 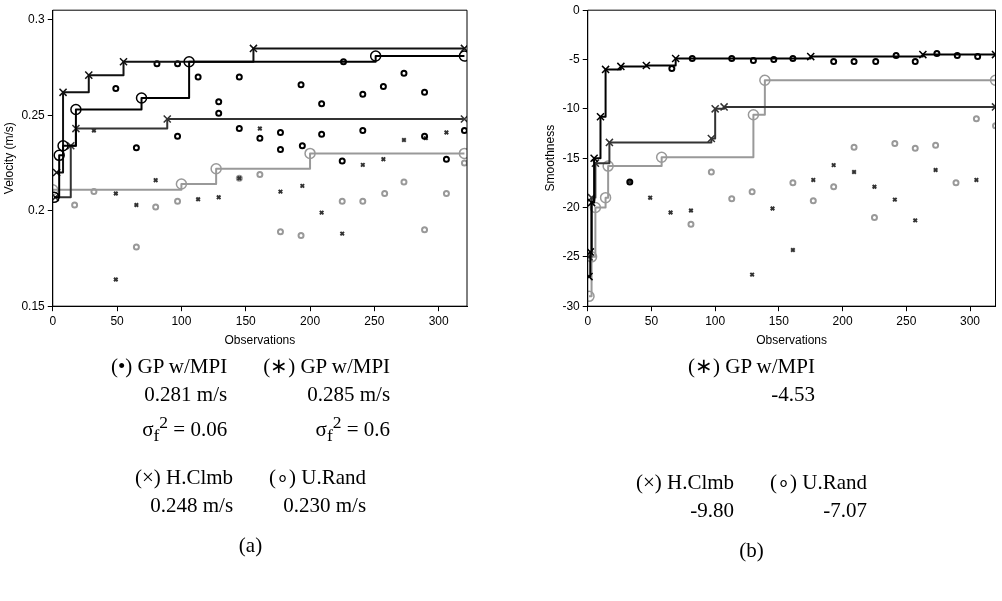 What do you see at coordinates (571, 256) in the screenshot?
I see `y-tick-label: -25` at bounding box center [571, 256].